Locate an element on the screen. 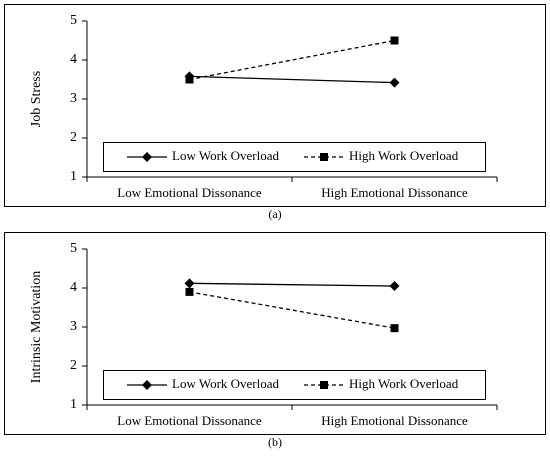 The height and width of the screenshot is (462, 550). caption: (b) is located at coordinates (275, 442).